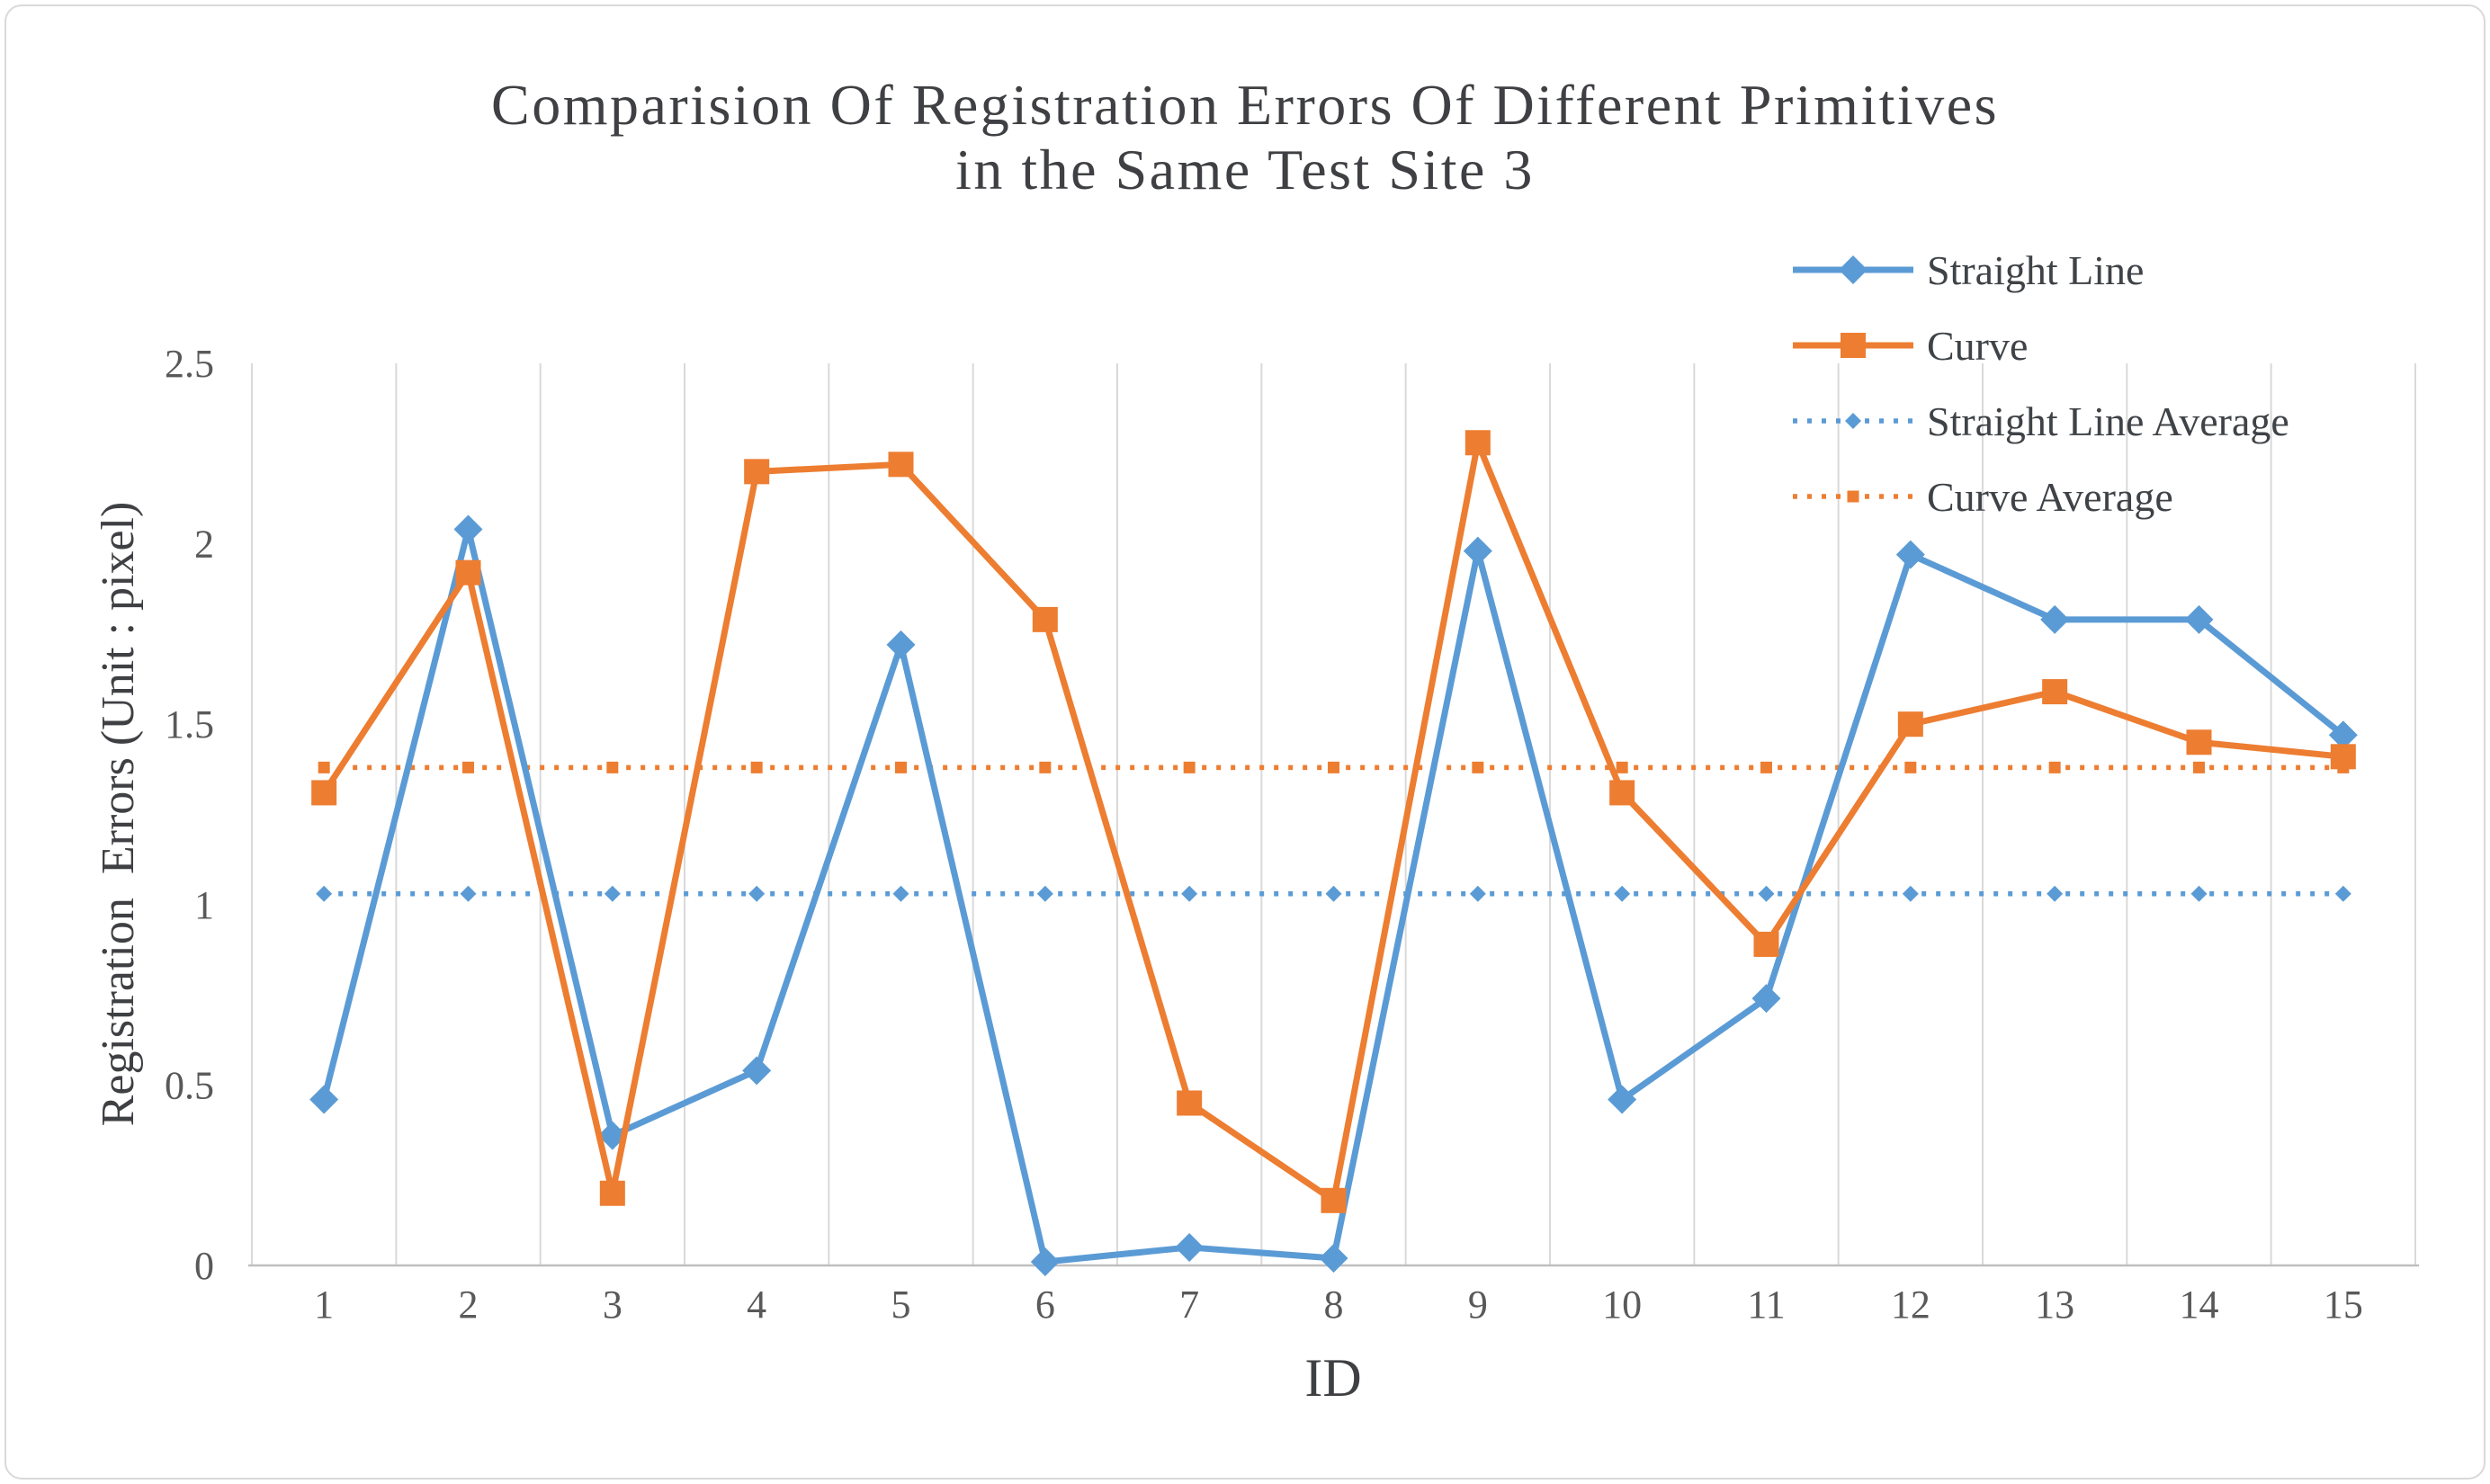 The image size is (2490, 1484). What do you see at coordinates (469, 1305) in the screenshot?
I see `x-tick-label: 2` at bounding box center [469, 1305].